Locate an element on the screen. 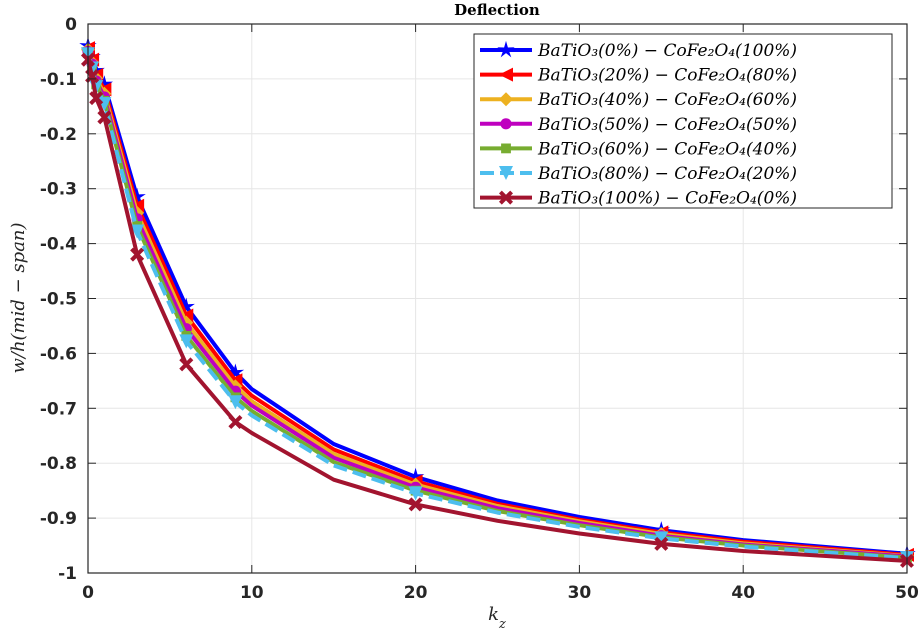 This screenshot has width=920, height=628. legend-label: BaTiO₃(80%) − CoFe₂O₄(20%) is located at coordinates (667, 174).